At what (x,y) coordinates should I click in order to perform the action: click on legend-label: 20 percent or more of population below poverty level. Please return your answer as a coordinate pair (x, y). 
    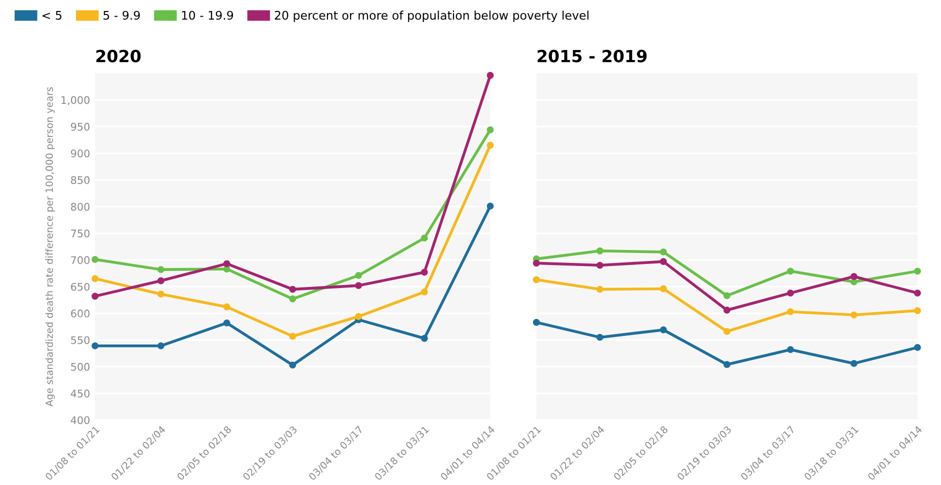
    Looking at the image, I should click on (431, 16).